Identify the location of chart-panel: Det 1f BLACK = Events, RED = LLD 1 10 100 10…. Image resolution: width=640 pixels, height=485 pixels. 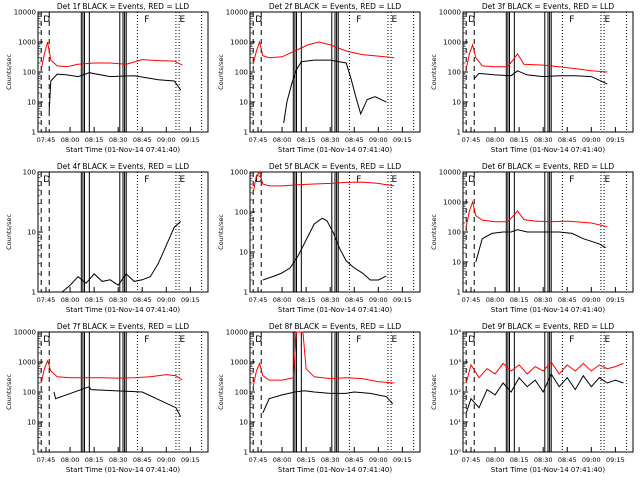
(107, 78).